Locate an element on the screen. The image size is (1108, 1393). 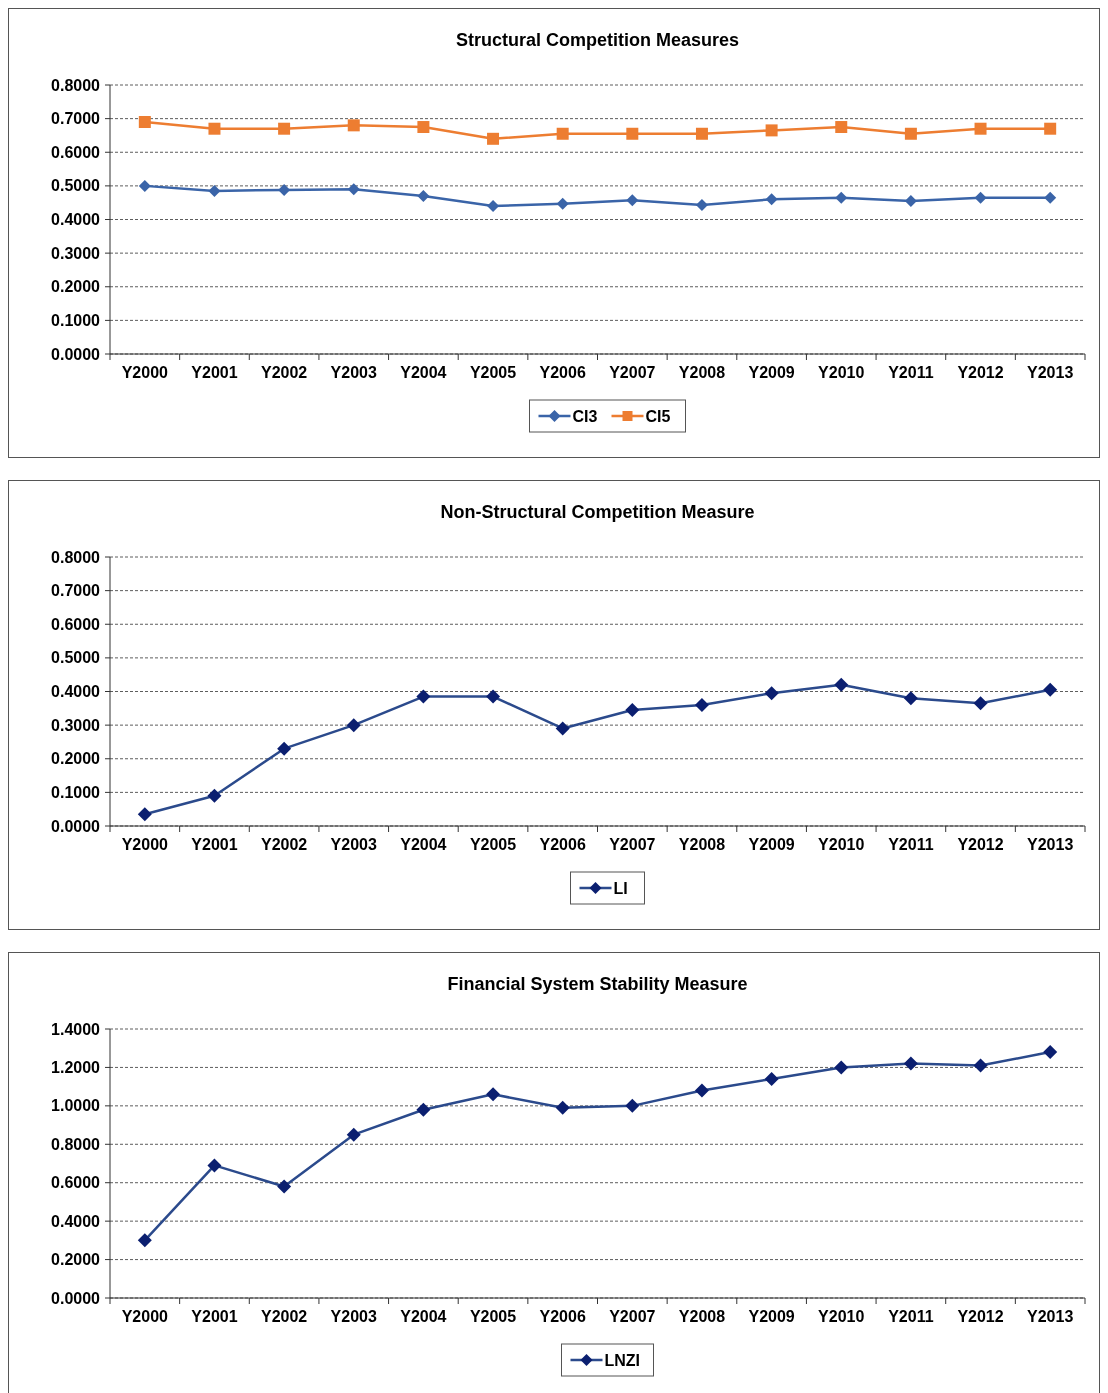
chart-title: Financial System Stability Measure is located at coordinates (597, 984).